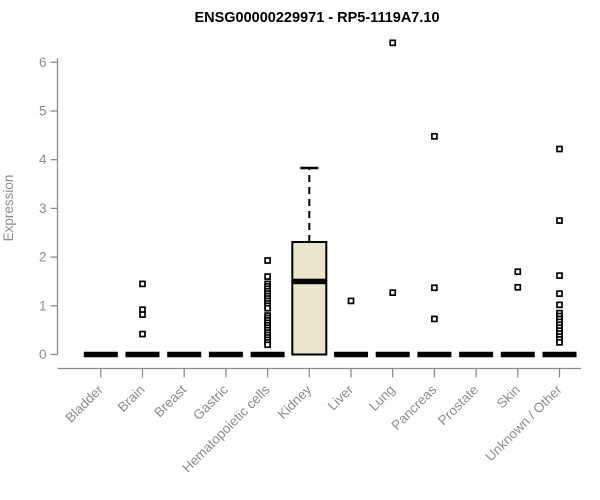 Image resolution: width=600 pixels, height=500 pixels. I want to click on x-axis-tick-label: Pancreas, so click(414, 407).